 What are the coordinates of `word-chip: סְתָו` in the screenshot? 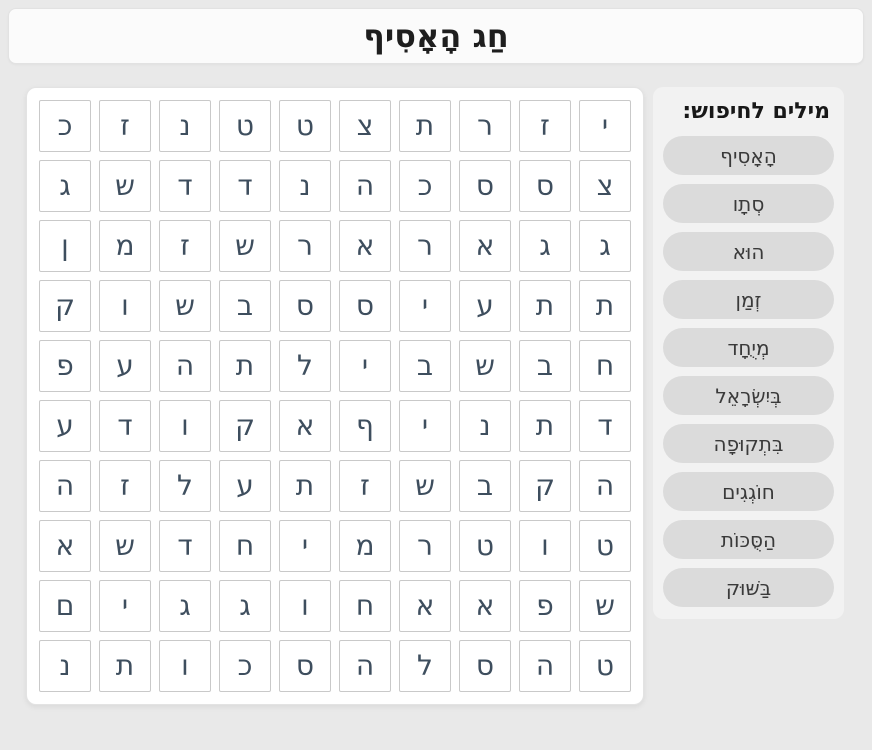 It's located at (748, 203).